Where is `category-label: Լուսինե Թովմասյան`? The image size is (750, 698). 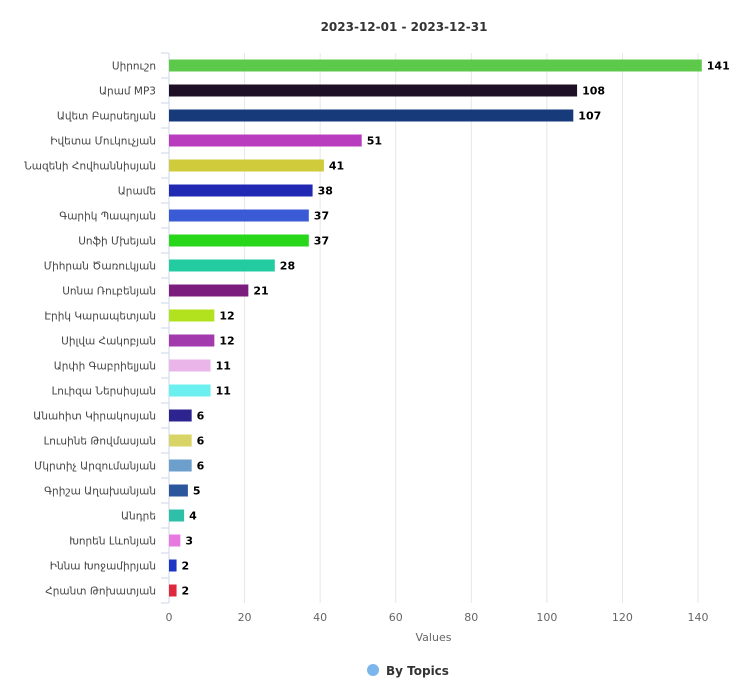 category-label: Լուսինե Թովմասյան is located at coordinates (100, 442).